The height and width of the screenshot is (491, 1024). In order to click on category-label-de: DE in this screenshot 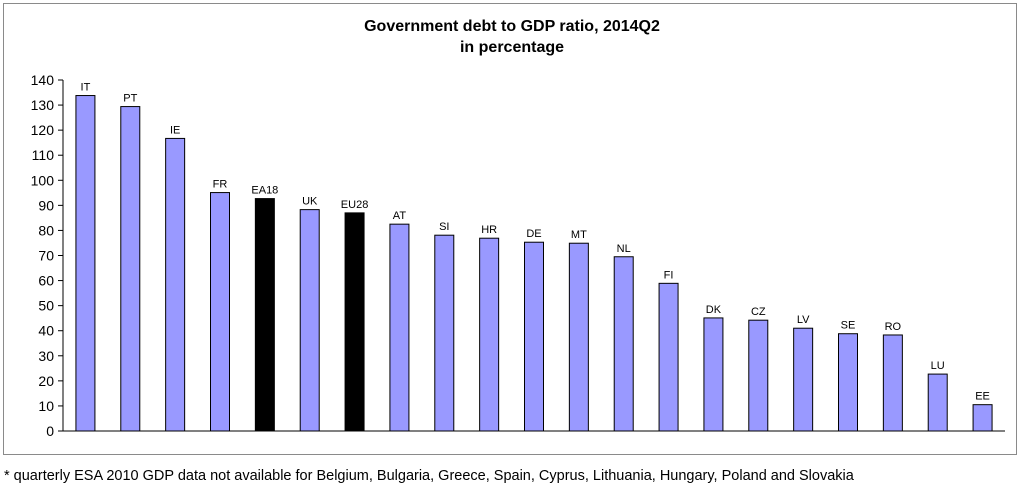, I will do `click(533, 234)`.